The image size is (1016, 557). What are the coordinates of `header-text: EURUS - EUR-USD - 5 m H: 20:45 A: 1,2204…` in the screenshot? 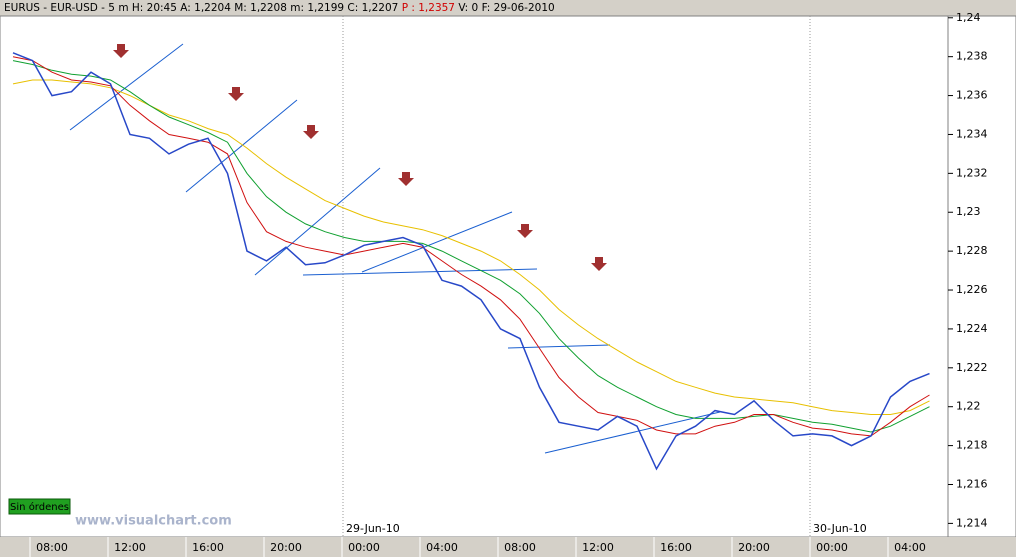 It's located at (279, 8).